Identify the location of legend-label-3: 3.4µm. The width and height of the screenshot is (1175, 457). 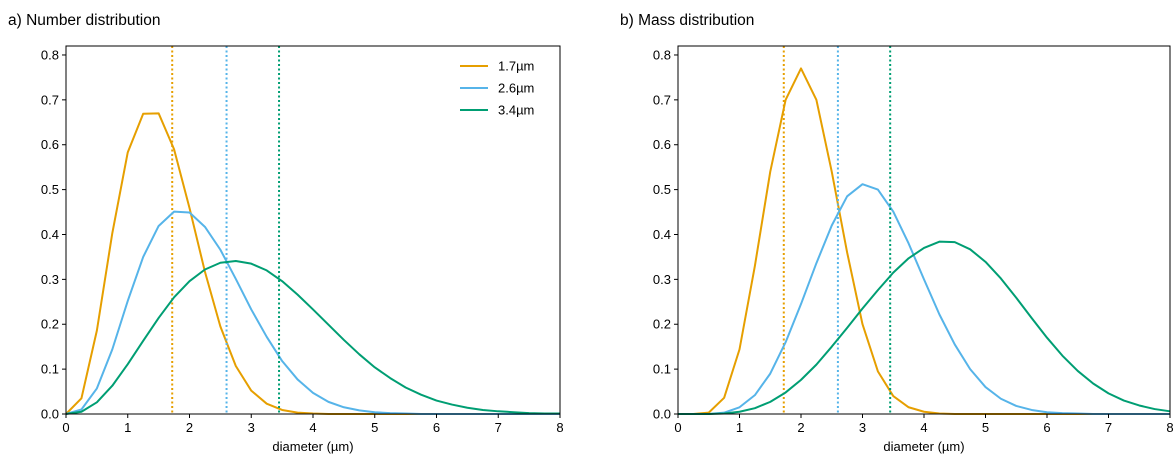
(516, 110).